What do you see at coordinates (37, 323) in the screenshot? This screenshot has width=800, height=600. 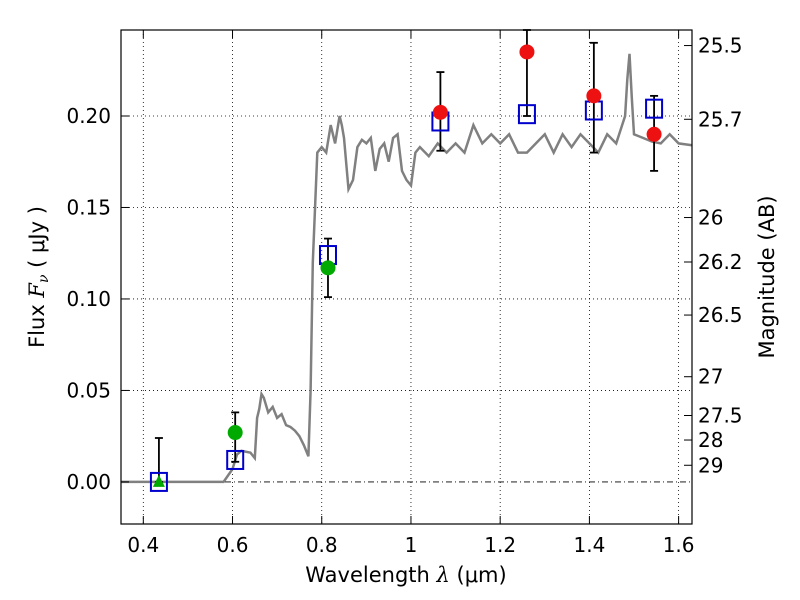 I see `y-axis-title-prefix: Flux` at bounding box center [37, 323].